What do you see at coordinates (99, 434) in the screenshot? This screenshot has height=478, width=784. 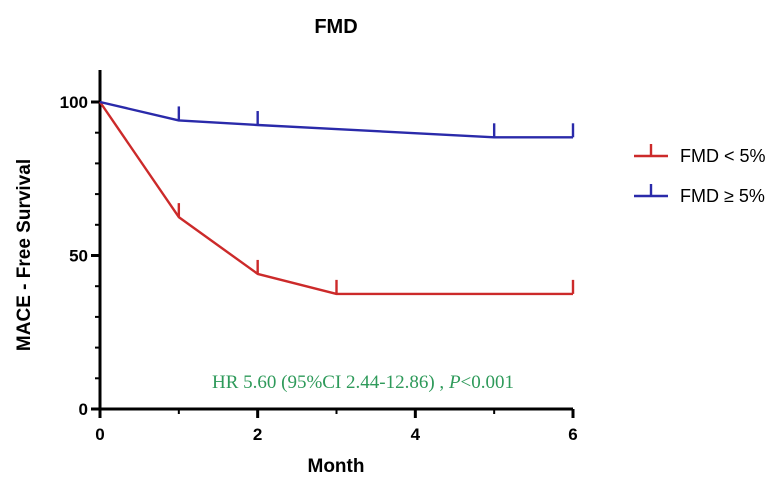 I see `x-tick-label: 0` at bounding box center [99, 434].